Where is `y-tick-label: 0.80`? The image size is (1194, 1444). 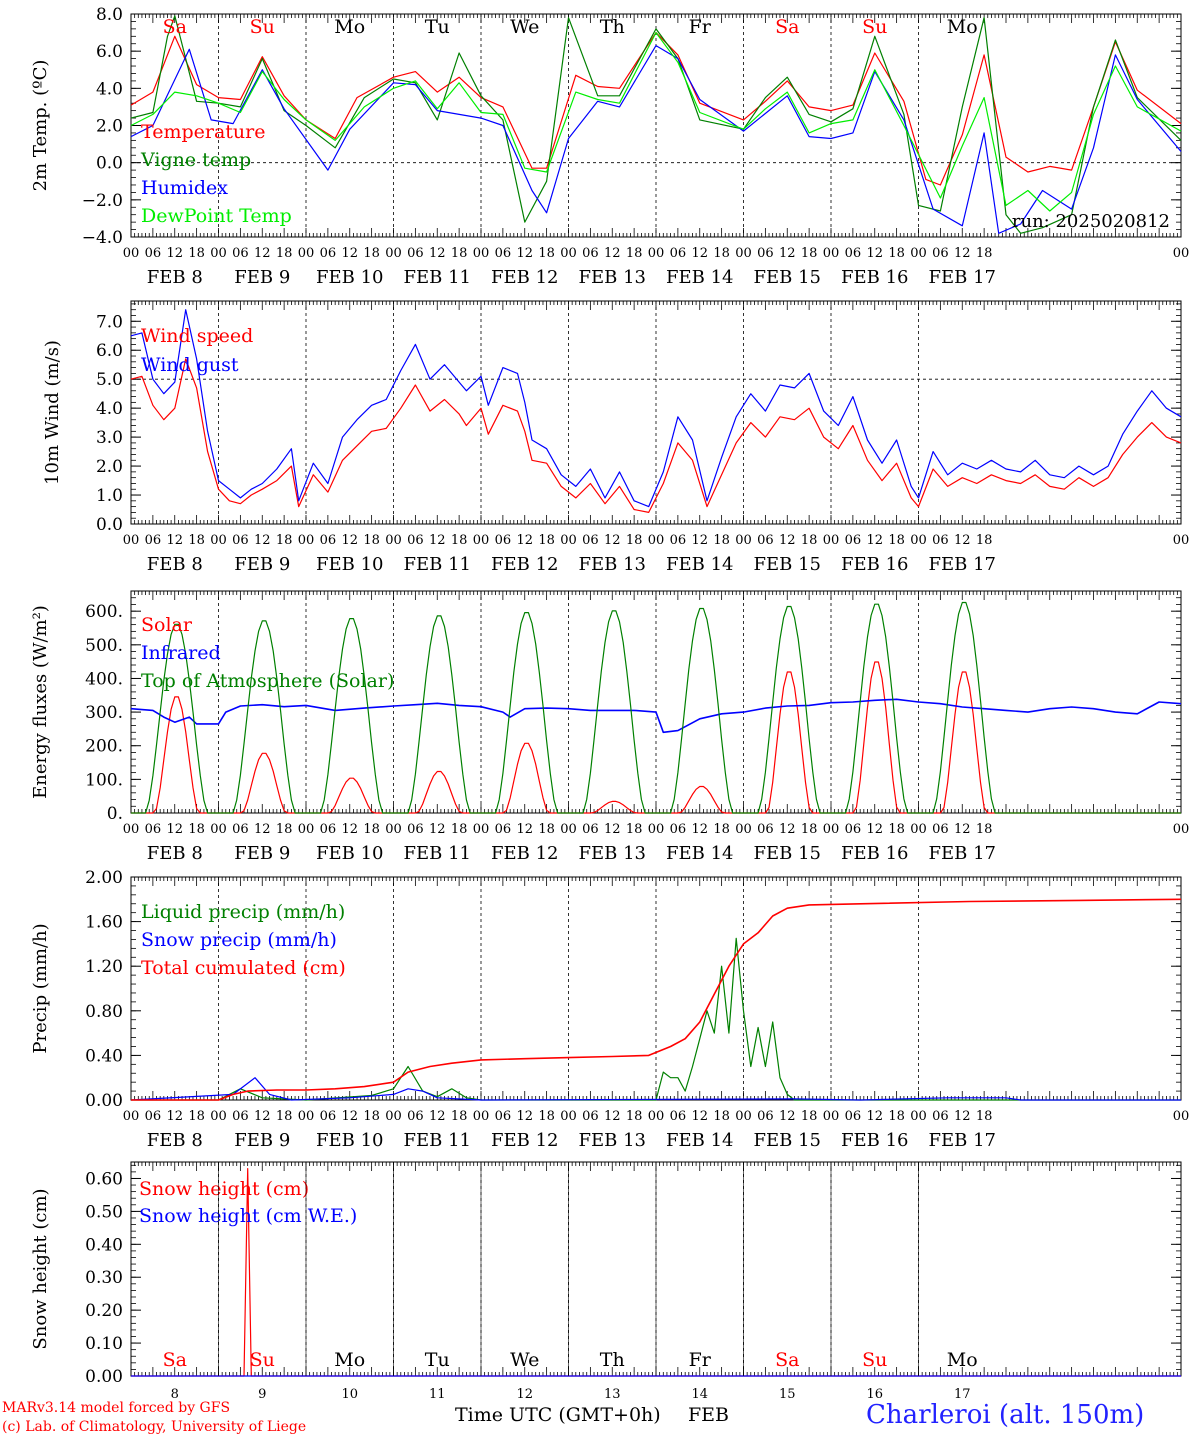 y-tick-label: 0.80 is located at coordinates (104, 1012).